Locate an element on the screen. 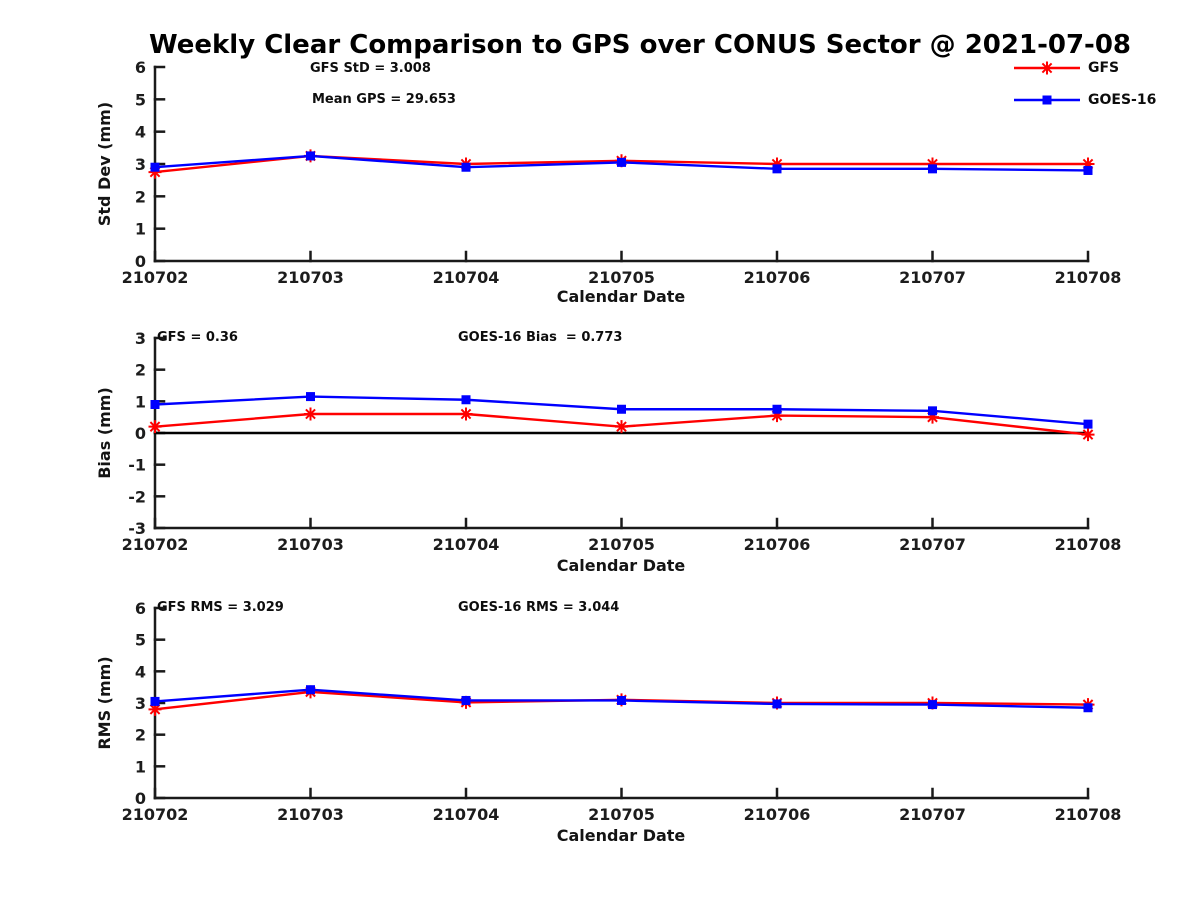 This screenshot has width=1200, height=900. legend: GFS GOES-16 is located at coordinates (1084, 90).